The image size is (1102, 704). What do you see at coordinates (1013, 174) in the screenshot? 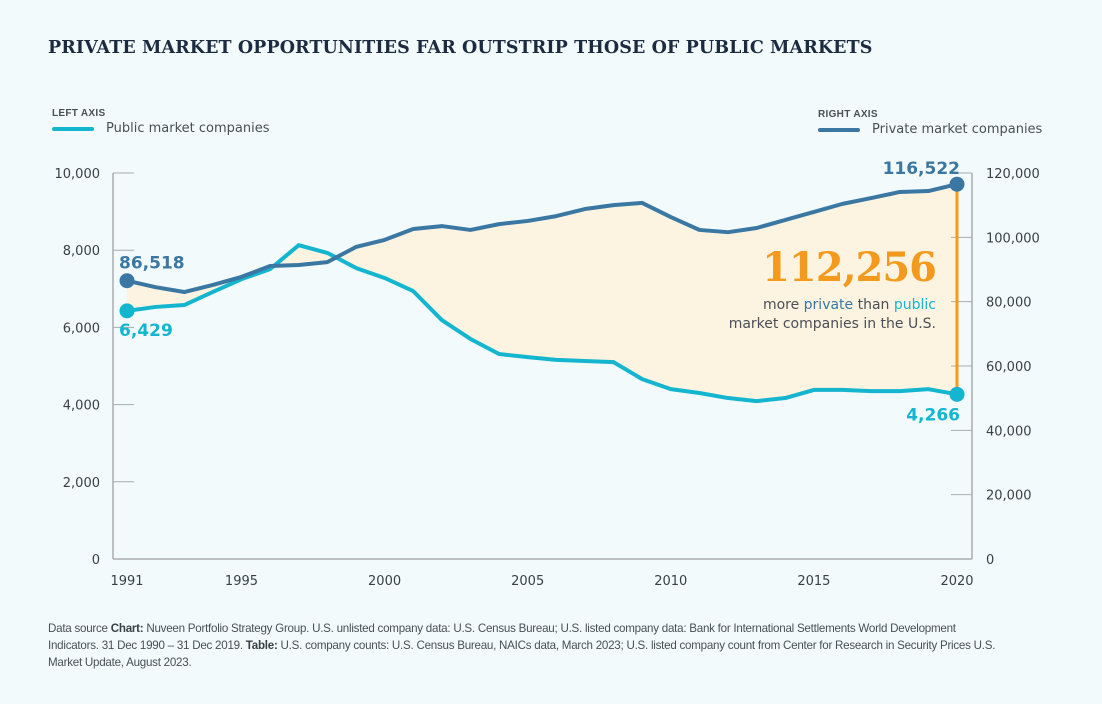
I see `right-tick-label: 120,000` at bounding box center [1013, 174].